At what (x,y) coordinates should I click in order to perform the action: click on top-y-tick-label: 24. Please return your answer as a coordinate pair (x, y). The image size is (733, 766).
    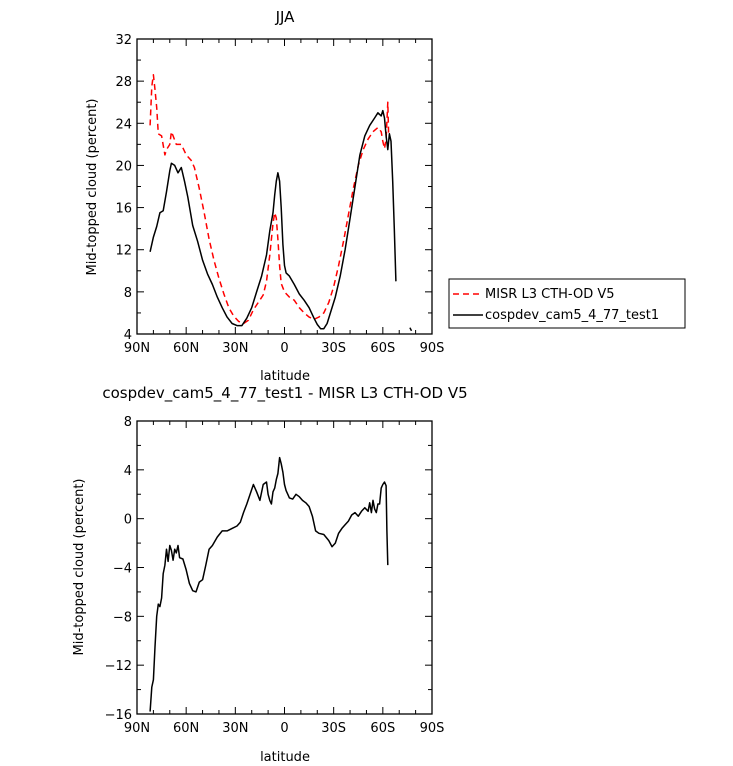
    Looking at the image, I should click on (123, 124).